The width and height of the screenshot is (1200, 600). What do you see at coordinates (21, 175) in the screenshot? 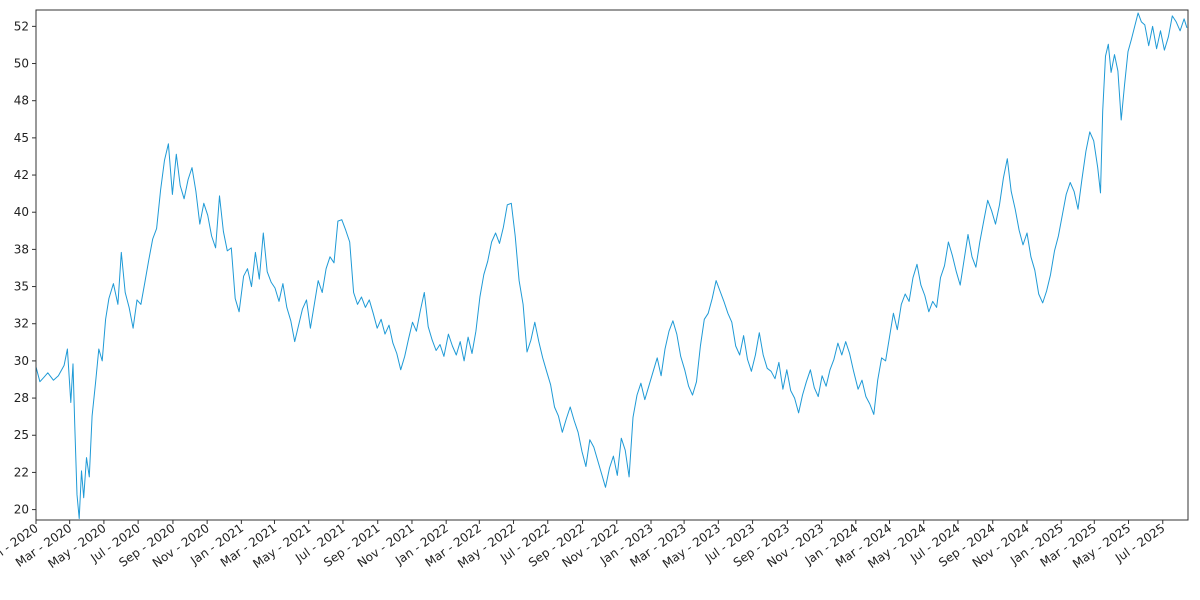
I see `y-tick-label: 42` at bounding box center [21, 175].